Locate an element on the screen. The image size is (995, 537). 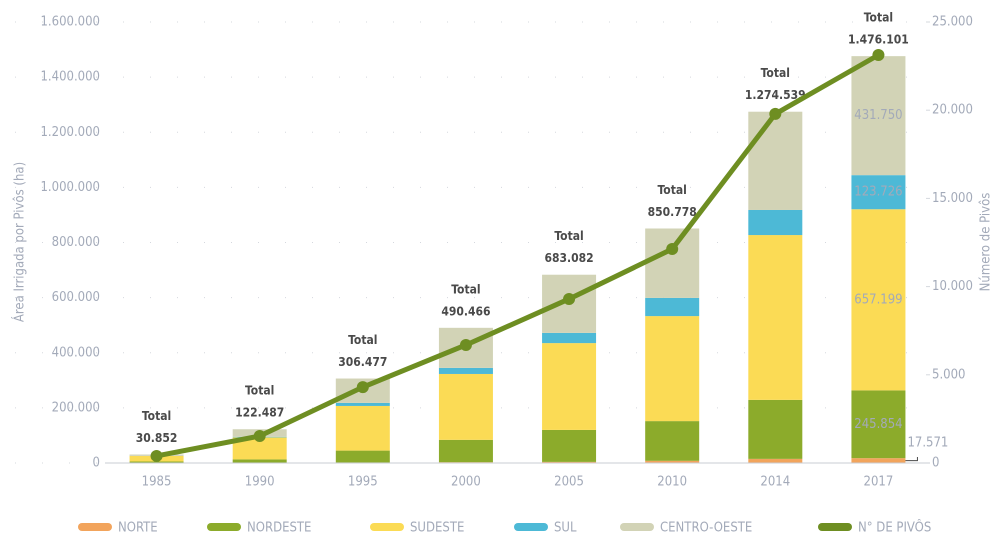
y-tick-label: 1.600.000 is located at coordinates (70, 22).